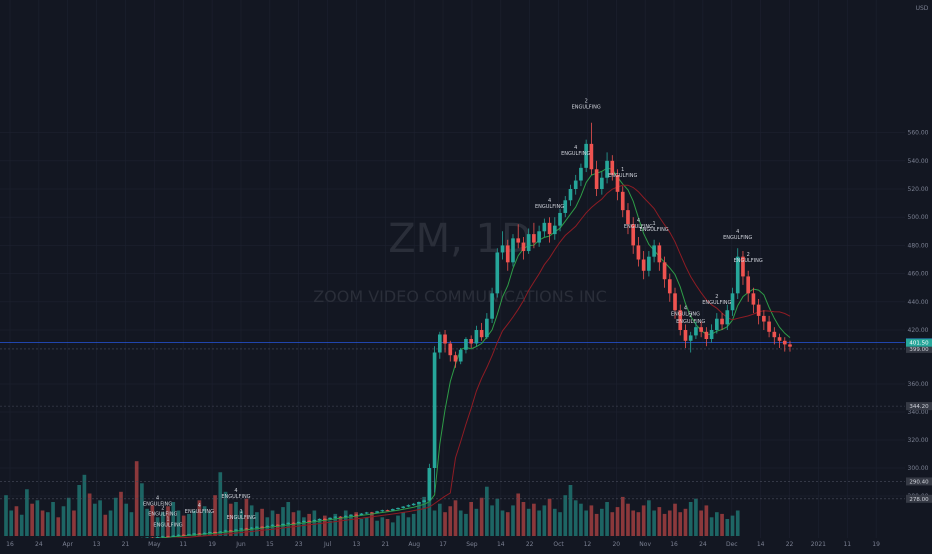  Describe the element at coordinates (460, 239) in the screenshot. I see `watermark-symbol: ZM, 1D` at that location.